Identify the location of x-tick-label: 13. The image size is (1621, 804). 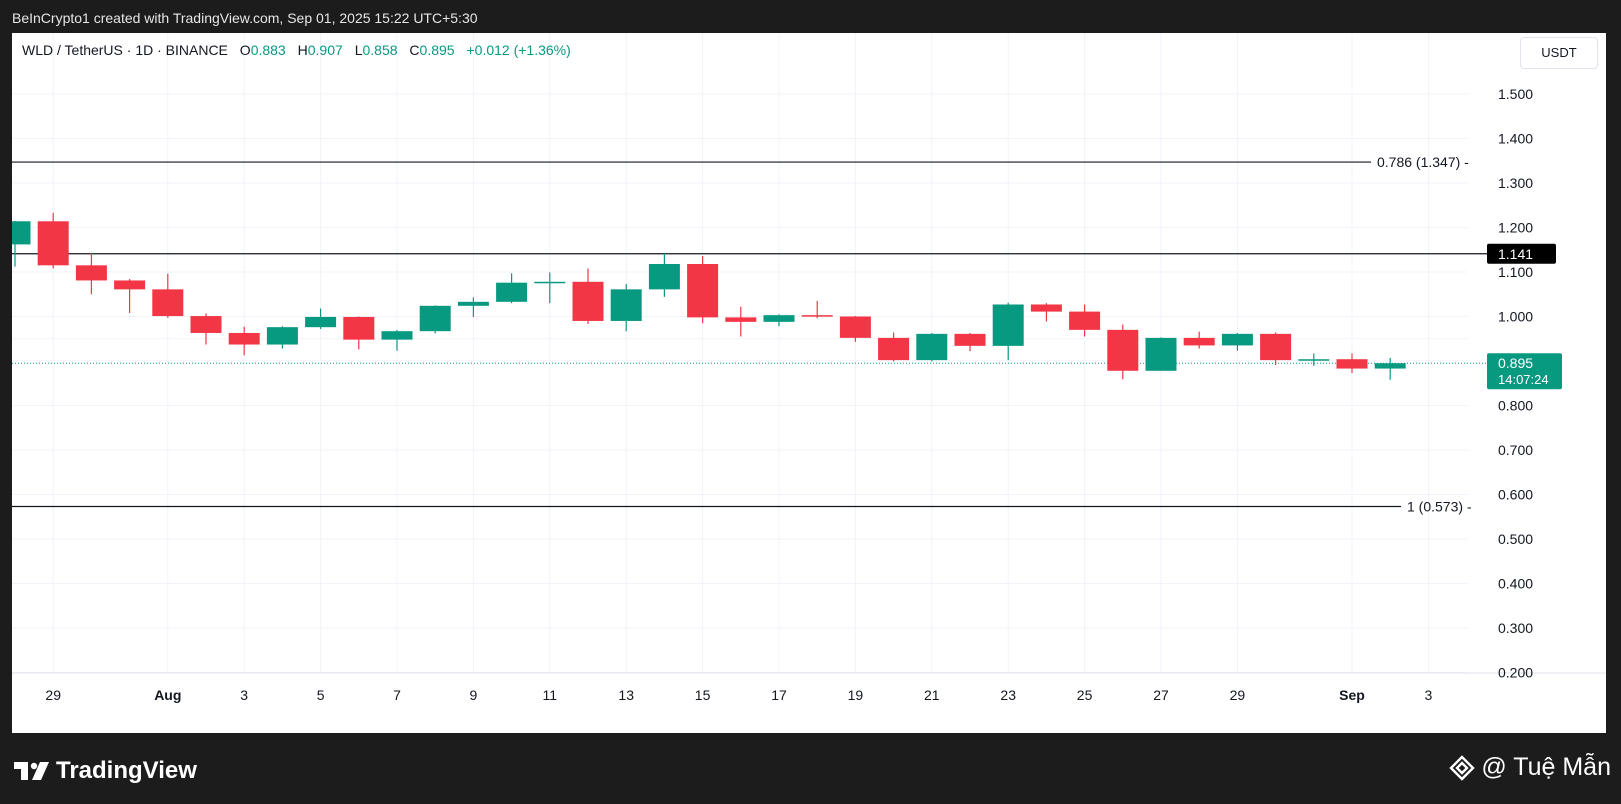
(626, 695).